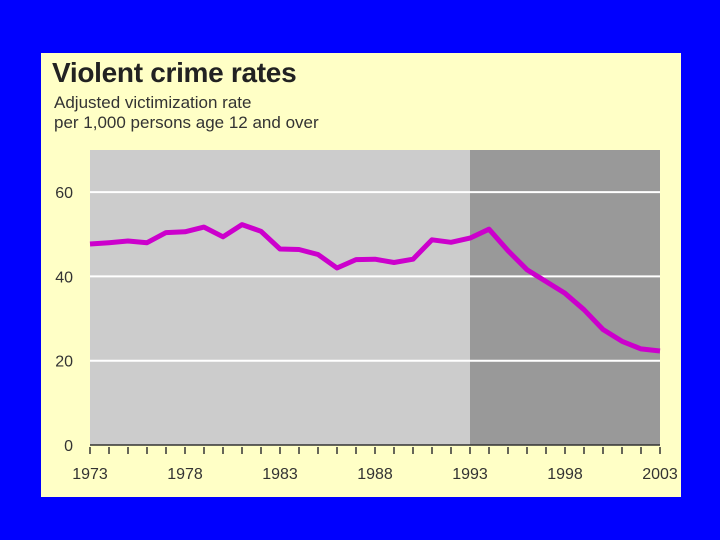 The height and width of the screenshot is (540, 720). What do you see at coordinates (64, 193) in the screenshot?
I see `y-tick-label: 60` at bounding box center [64, 193].